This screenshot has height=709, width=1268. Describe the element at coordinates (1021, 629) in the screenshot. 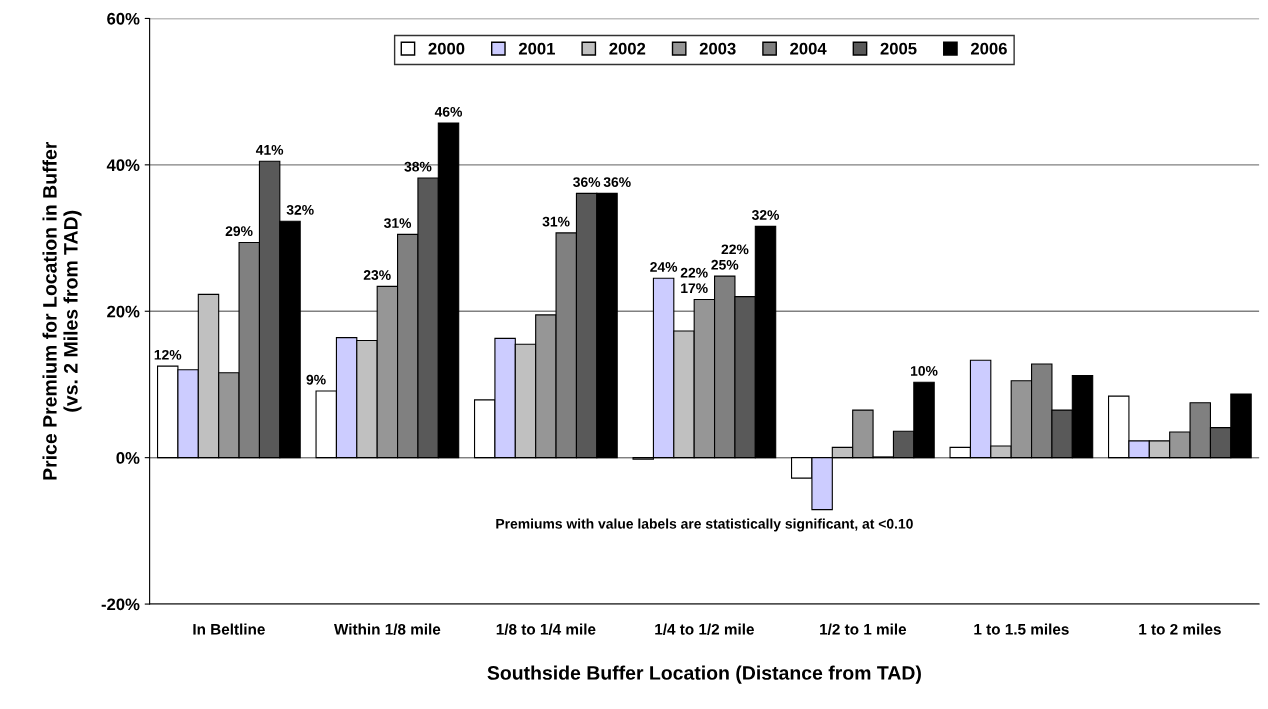

I see `x-tick-label: 1 to 1.5 miles` at that location.